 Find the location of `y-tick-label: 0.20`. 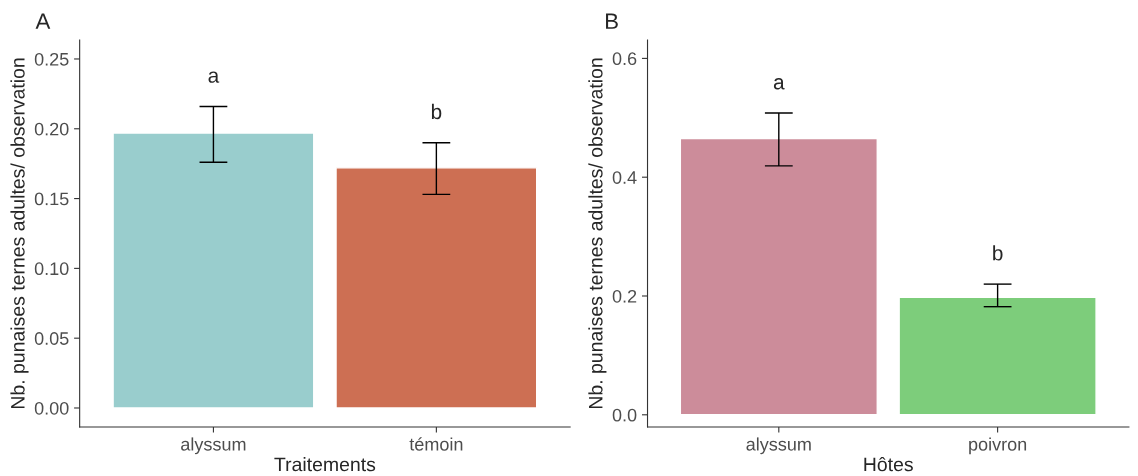

y-tick-label: 0.20 is located at coordinates (51, 129).